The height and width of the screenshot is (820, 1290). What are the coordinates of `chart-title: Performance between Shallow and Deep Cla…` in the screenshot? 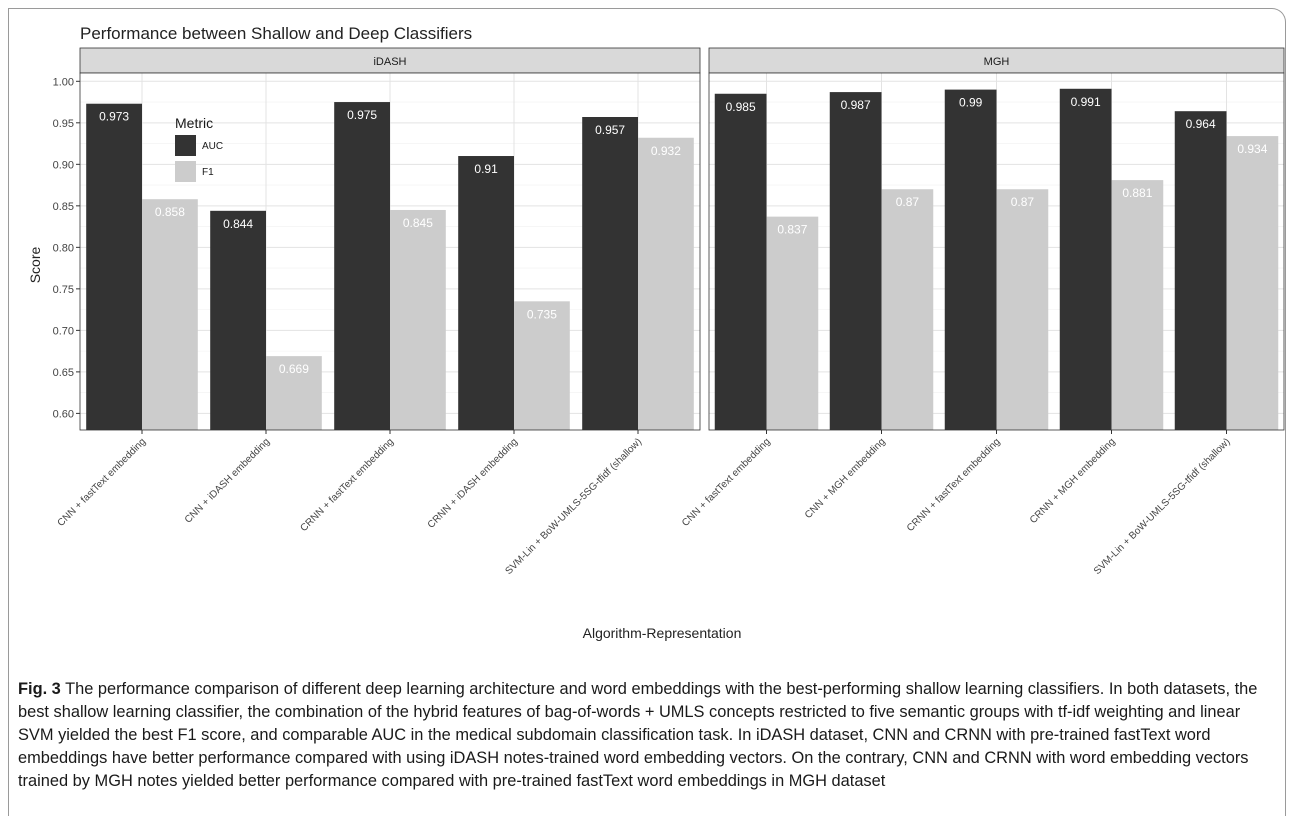 It's located at (276, 33).